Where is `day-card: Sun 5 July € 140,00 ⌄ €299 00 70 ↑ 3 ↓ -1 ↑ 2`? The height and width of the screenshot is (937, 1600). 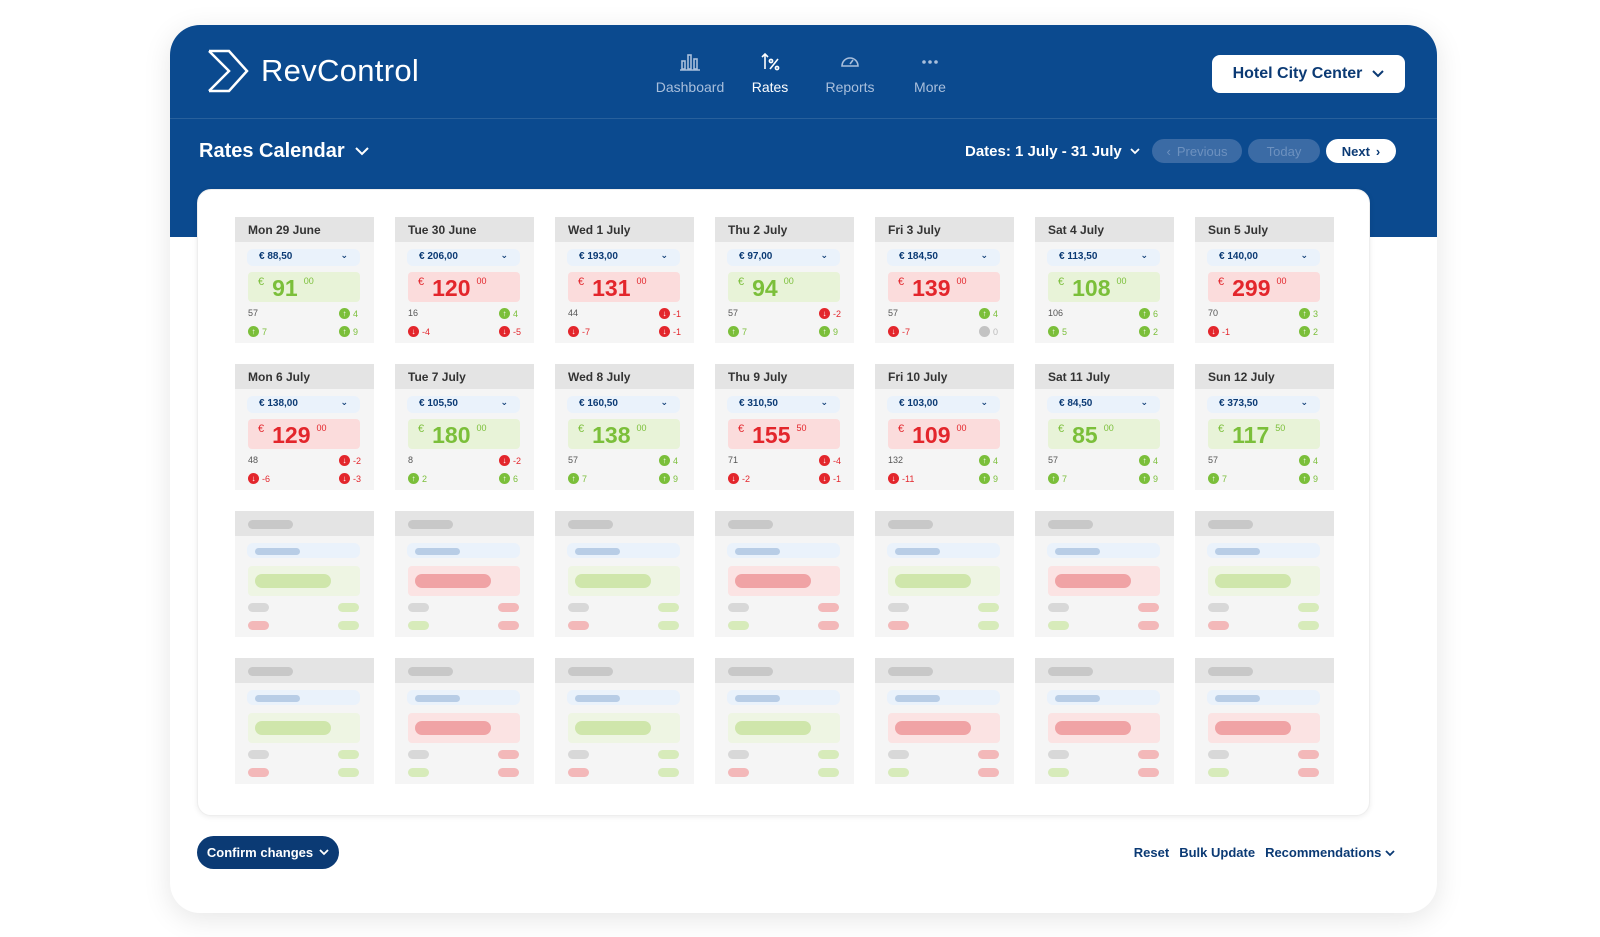 day-card: Sun 5 July € 140,00 ⌄ €299 00 70 ↑ 3 ↓ -1 ↑ 2 is located at coordinates (1264, 280).